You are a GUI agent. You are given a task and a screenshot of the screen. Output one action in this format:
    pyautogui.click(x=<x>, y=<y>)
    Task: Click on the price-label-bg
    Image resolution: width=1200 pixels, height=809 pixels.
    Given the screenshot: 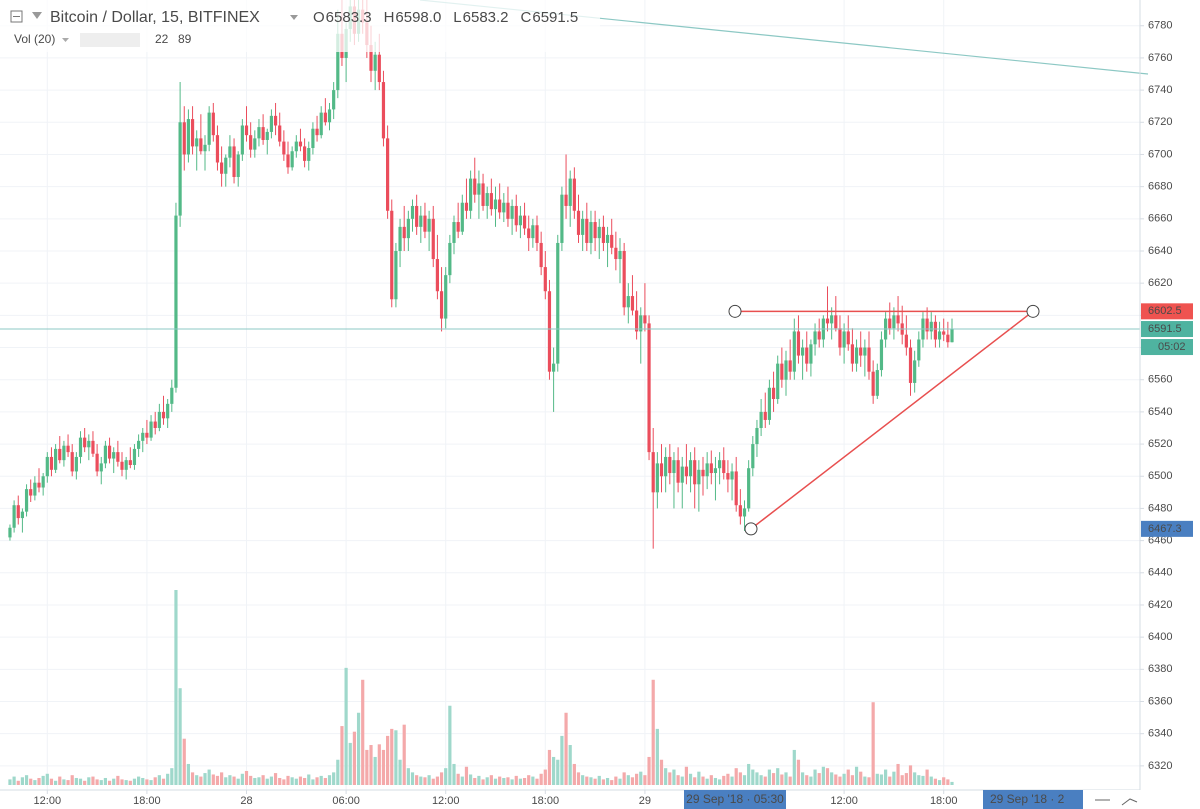 What is the action you would take?
    pyautogui.click(x=1167, y=528)
    